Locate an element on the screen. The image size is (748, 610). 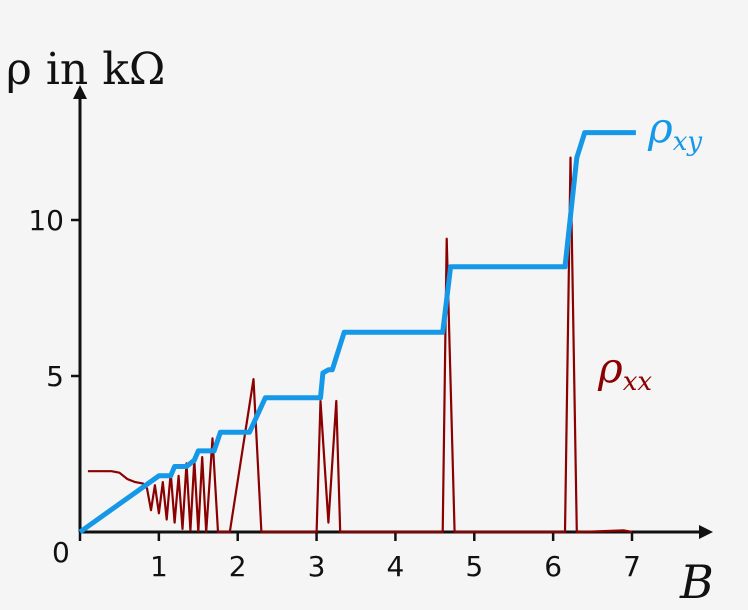
series-label-rhoxx: ρxx is located at coordinates (624, 370).